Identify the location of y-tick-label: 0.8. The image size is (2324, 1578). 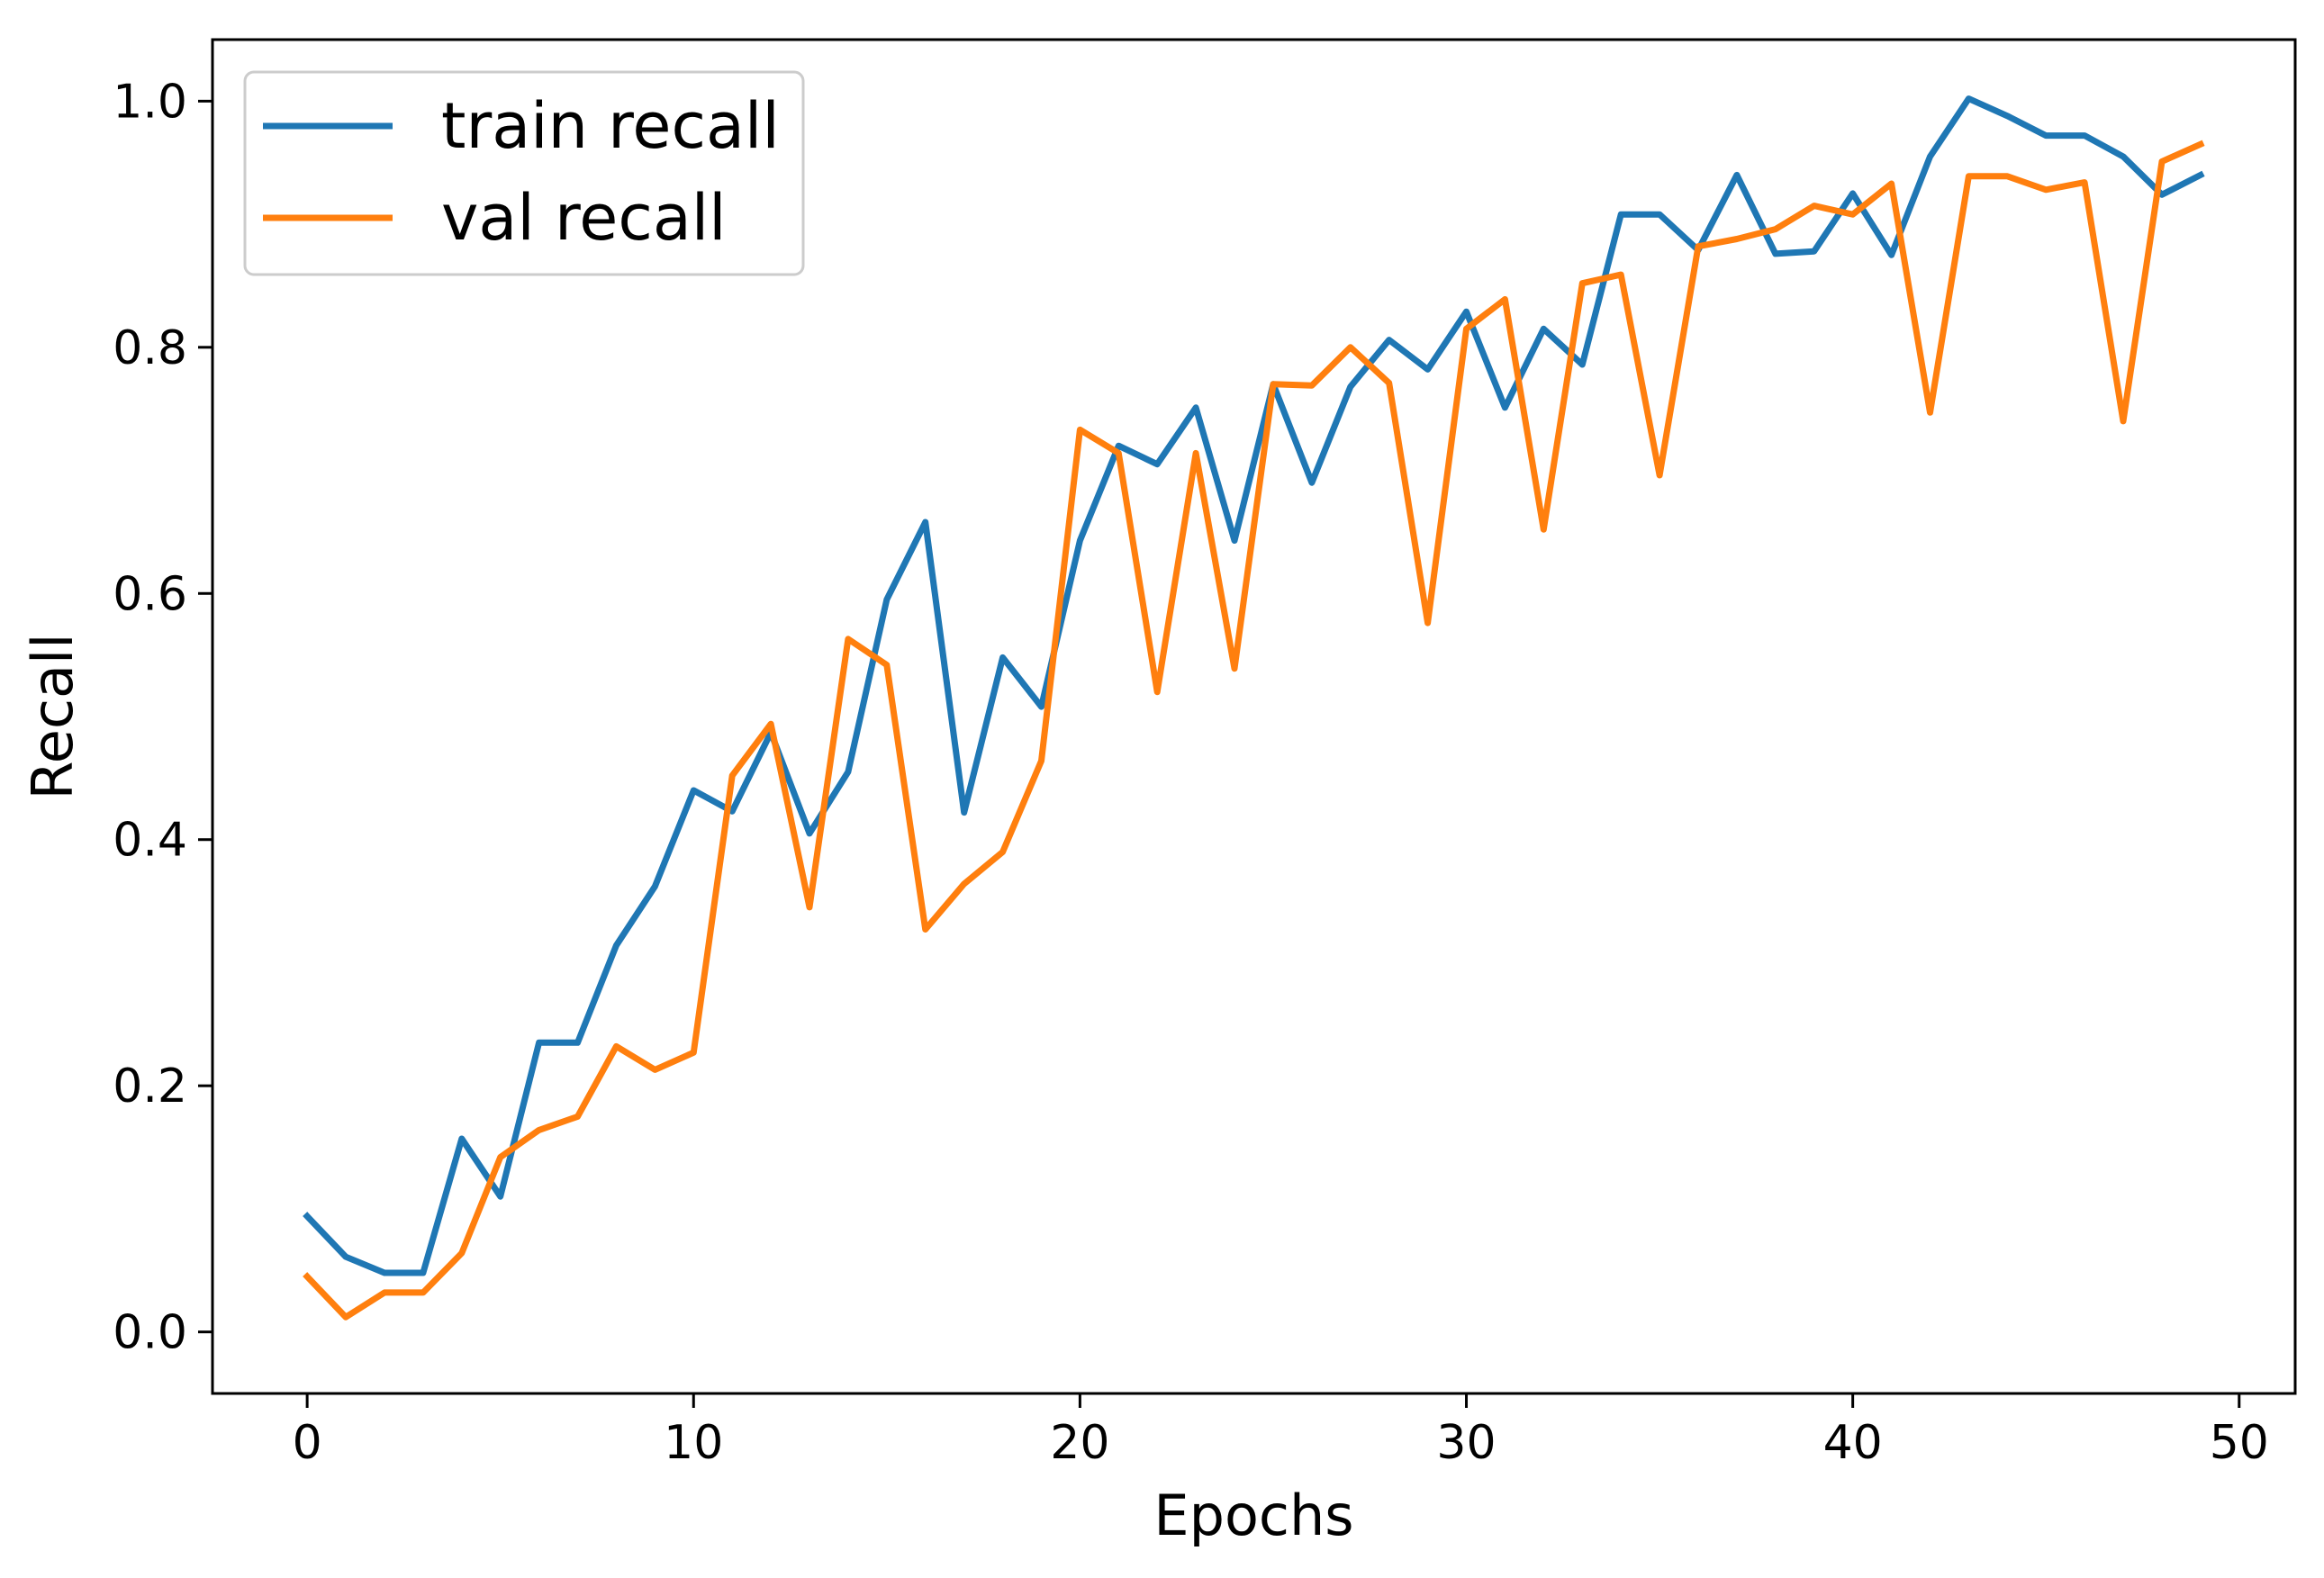
(150, 348).